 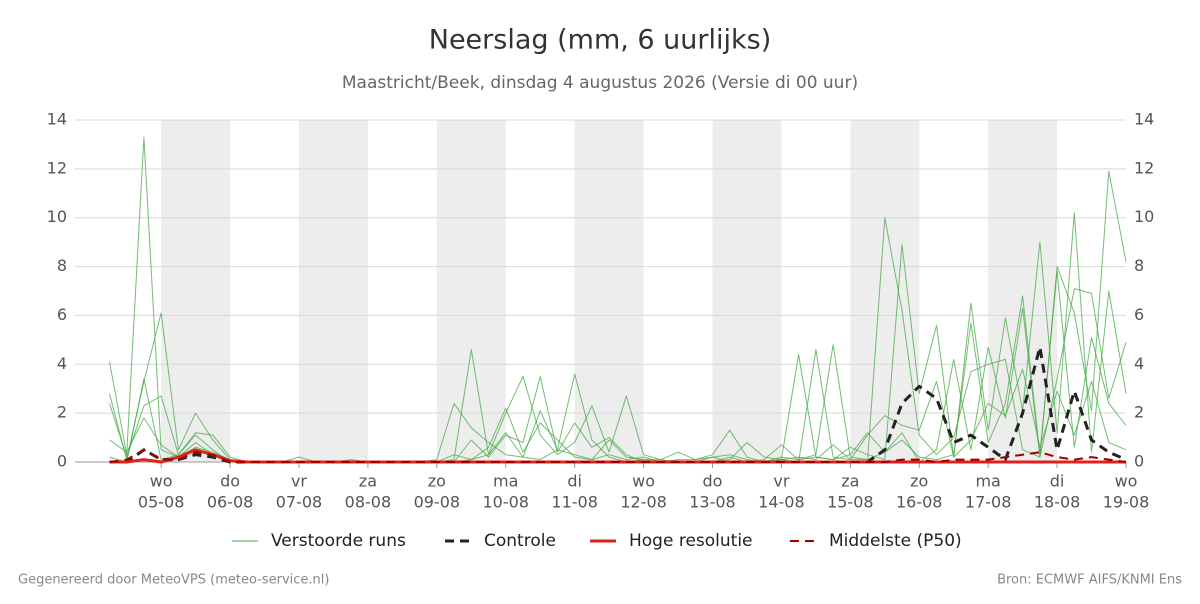 What do you see at coordinates (1139, 412) in the screenshot?
I see `y2-tick-label: 2` at bounding box center [1139, 412].